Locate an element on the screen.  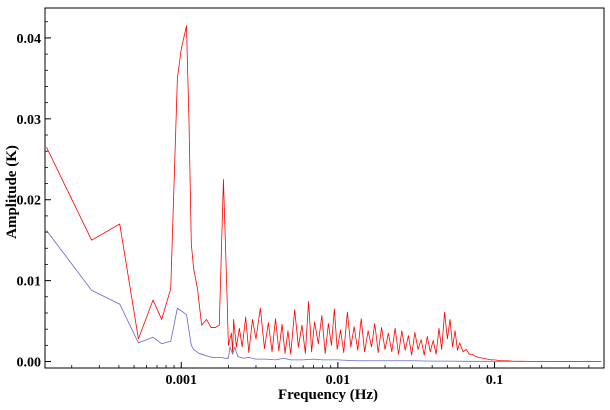
y-tick-label: 0.03 is located at coordinates (29, 120).